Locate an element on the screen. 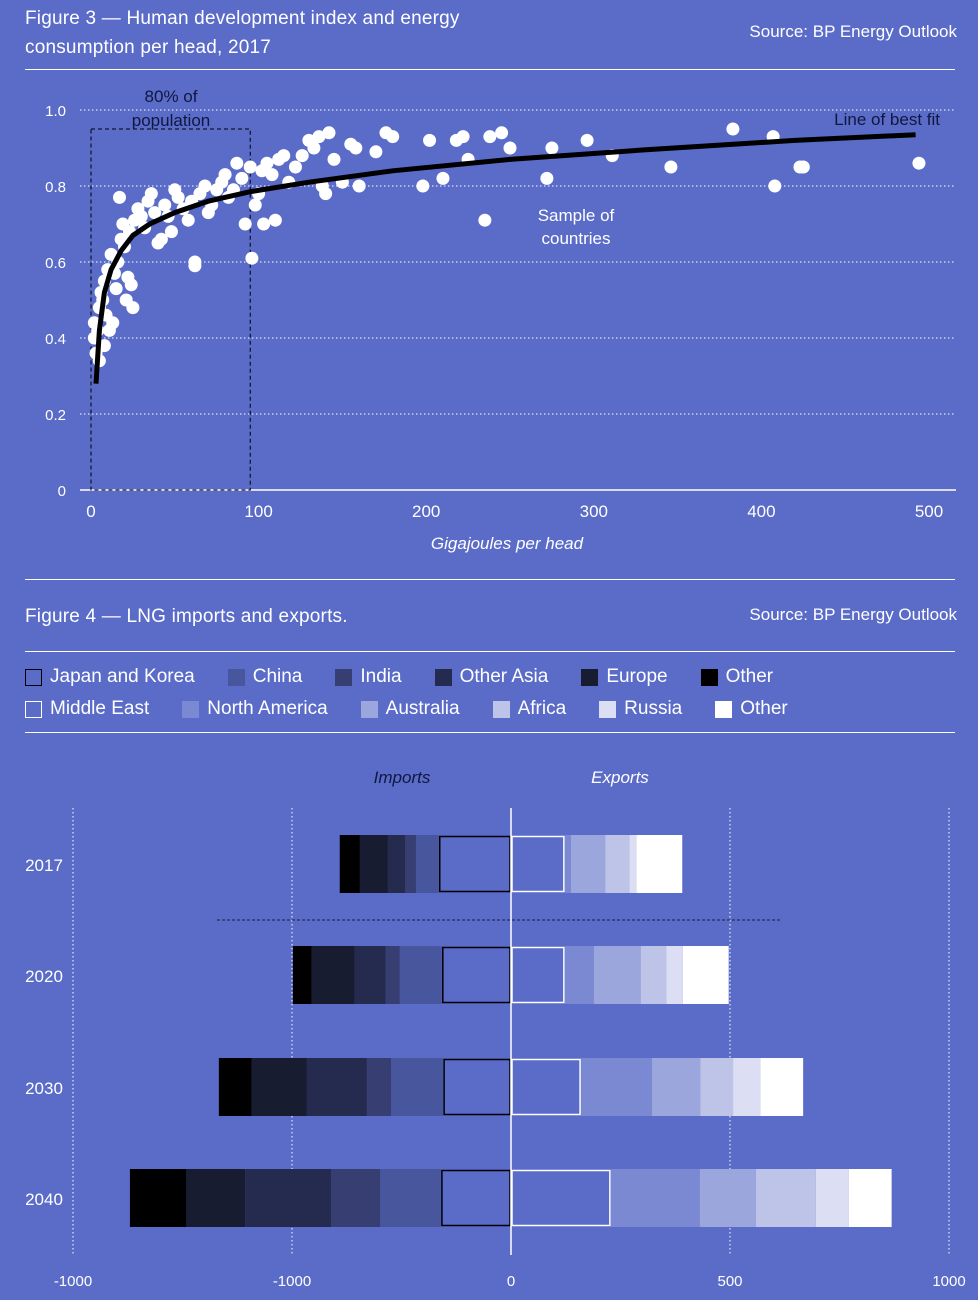  legend-item-imports-other-asia: Other Asia is located at coordinates (491, 677).